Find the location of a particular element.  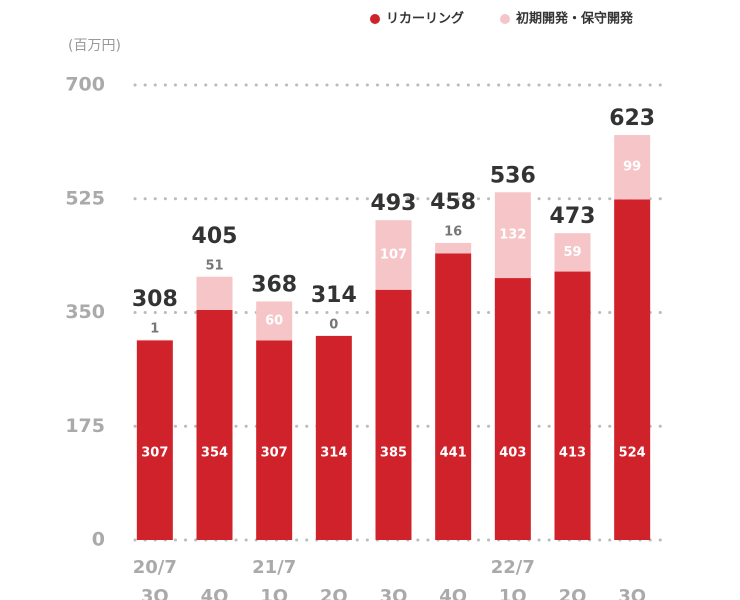

value-label: 1 is located at coordinates (154, 328).